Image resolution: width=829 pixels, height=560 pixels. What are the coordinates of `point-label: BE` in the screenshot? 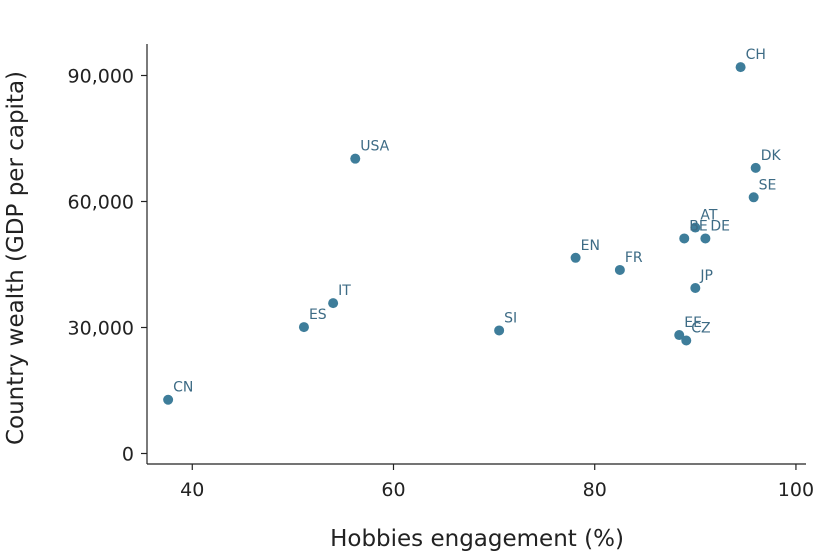 It's located at (698, 226).